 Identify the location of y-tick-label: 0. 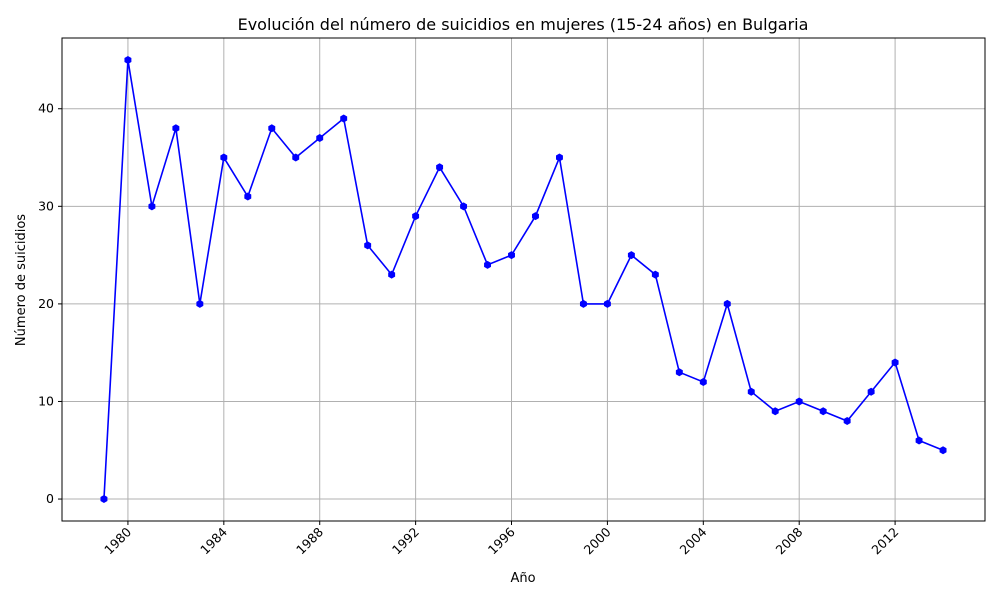
(50, 498).